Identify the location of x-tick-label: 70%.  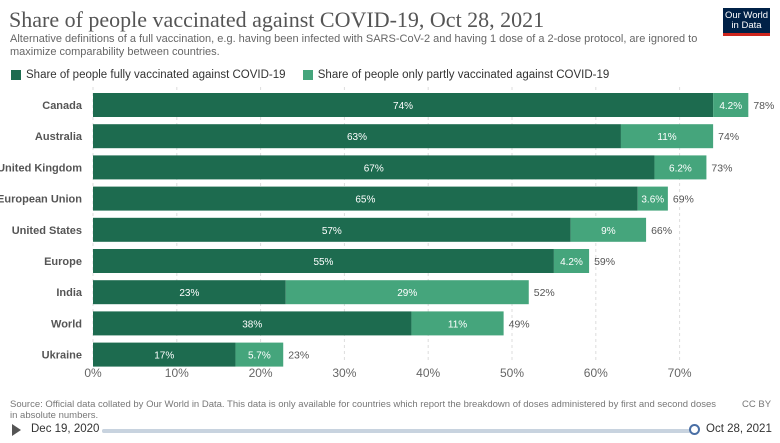
(680, 373).